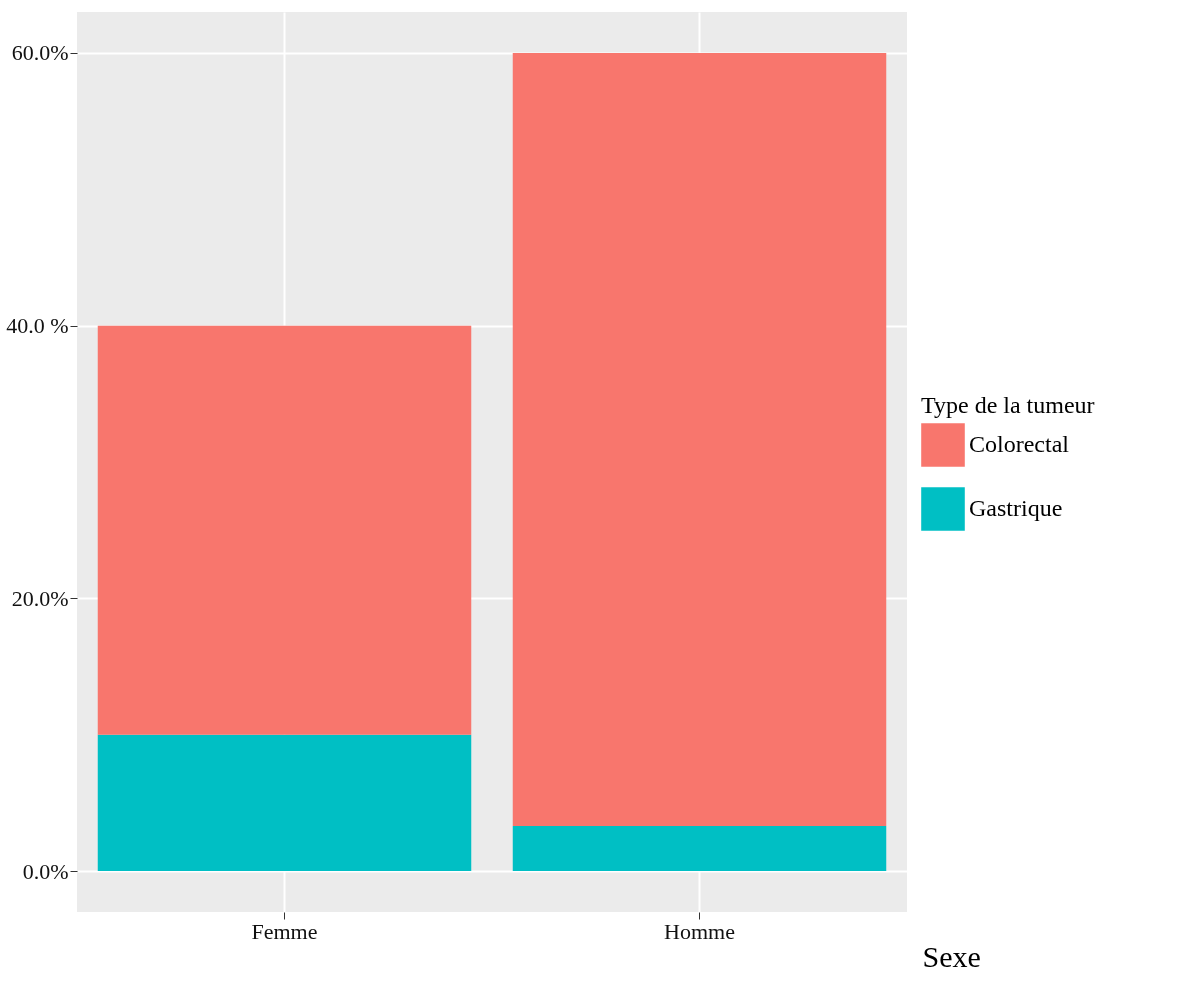 This screenshot has width=1182, height=994. I want to click on legend-label: Colorectal, so click(1019, 444).